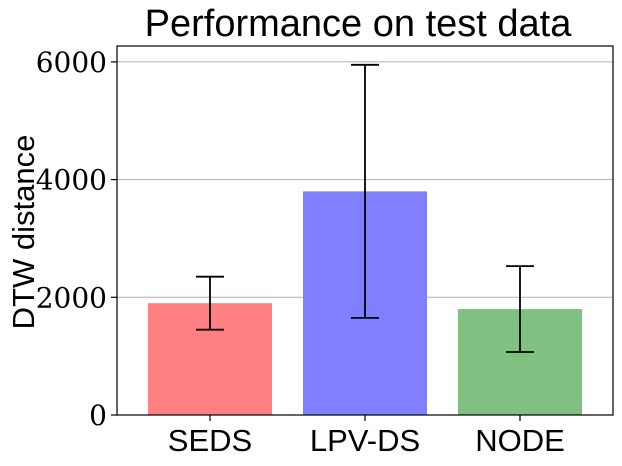 The width and height of the screenshot is (622, 466). What do you see at coordinates (76, 239) in the screenshot?
I see `y-ticks: 0 2000 4000 6000` at bounding box center [76, 239].